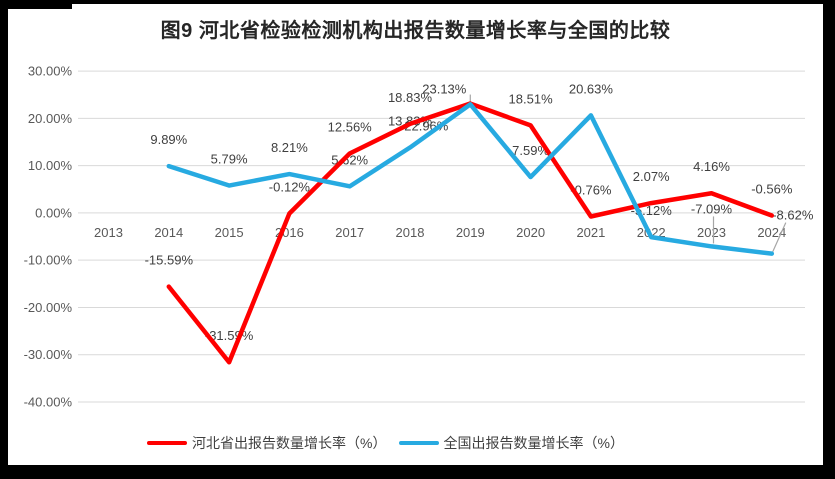 The height and width of the screenshot is (479, 835). Describe the element at coordinates (591, 88) in the screenshot. I see `data-point-label: 20.63%` at that location.